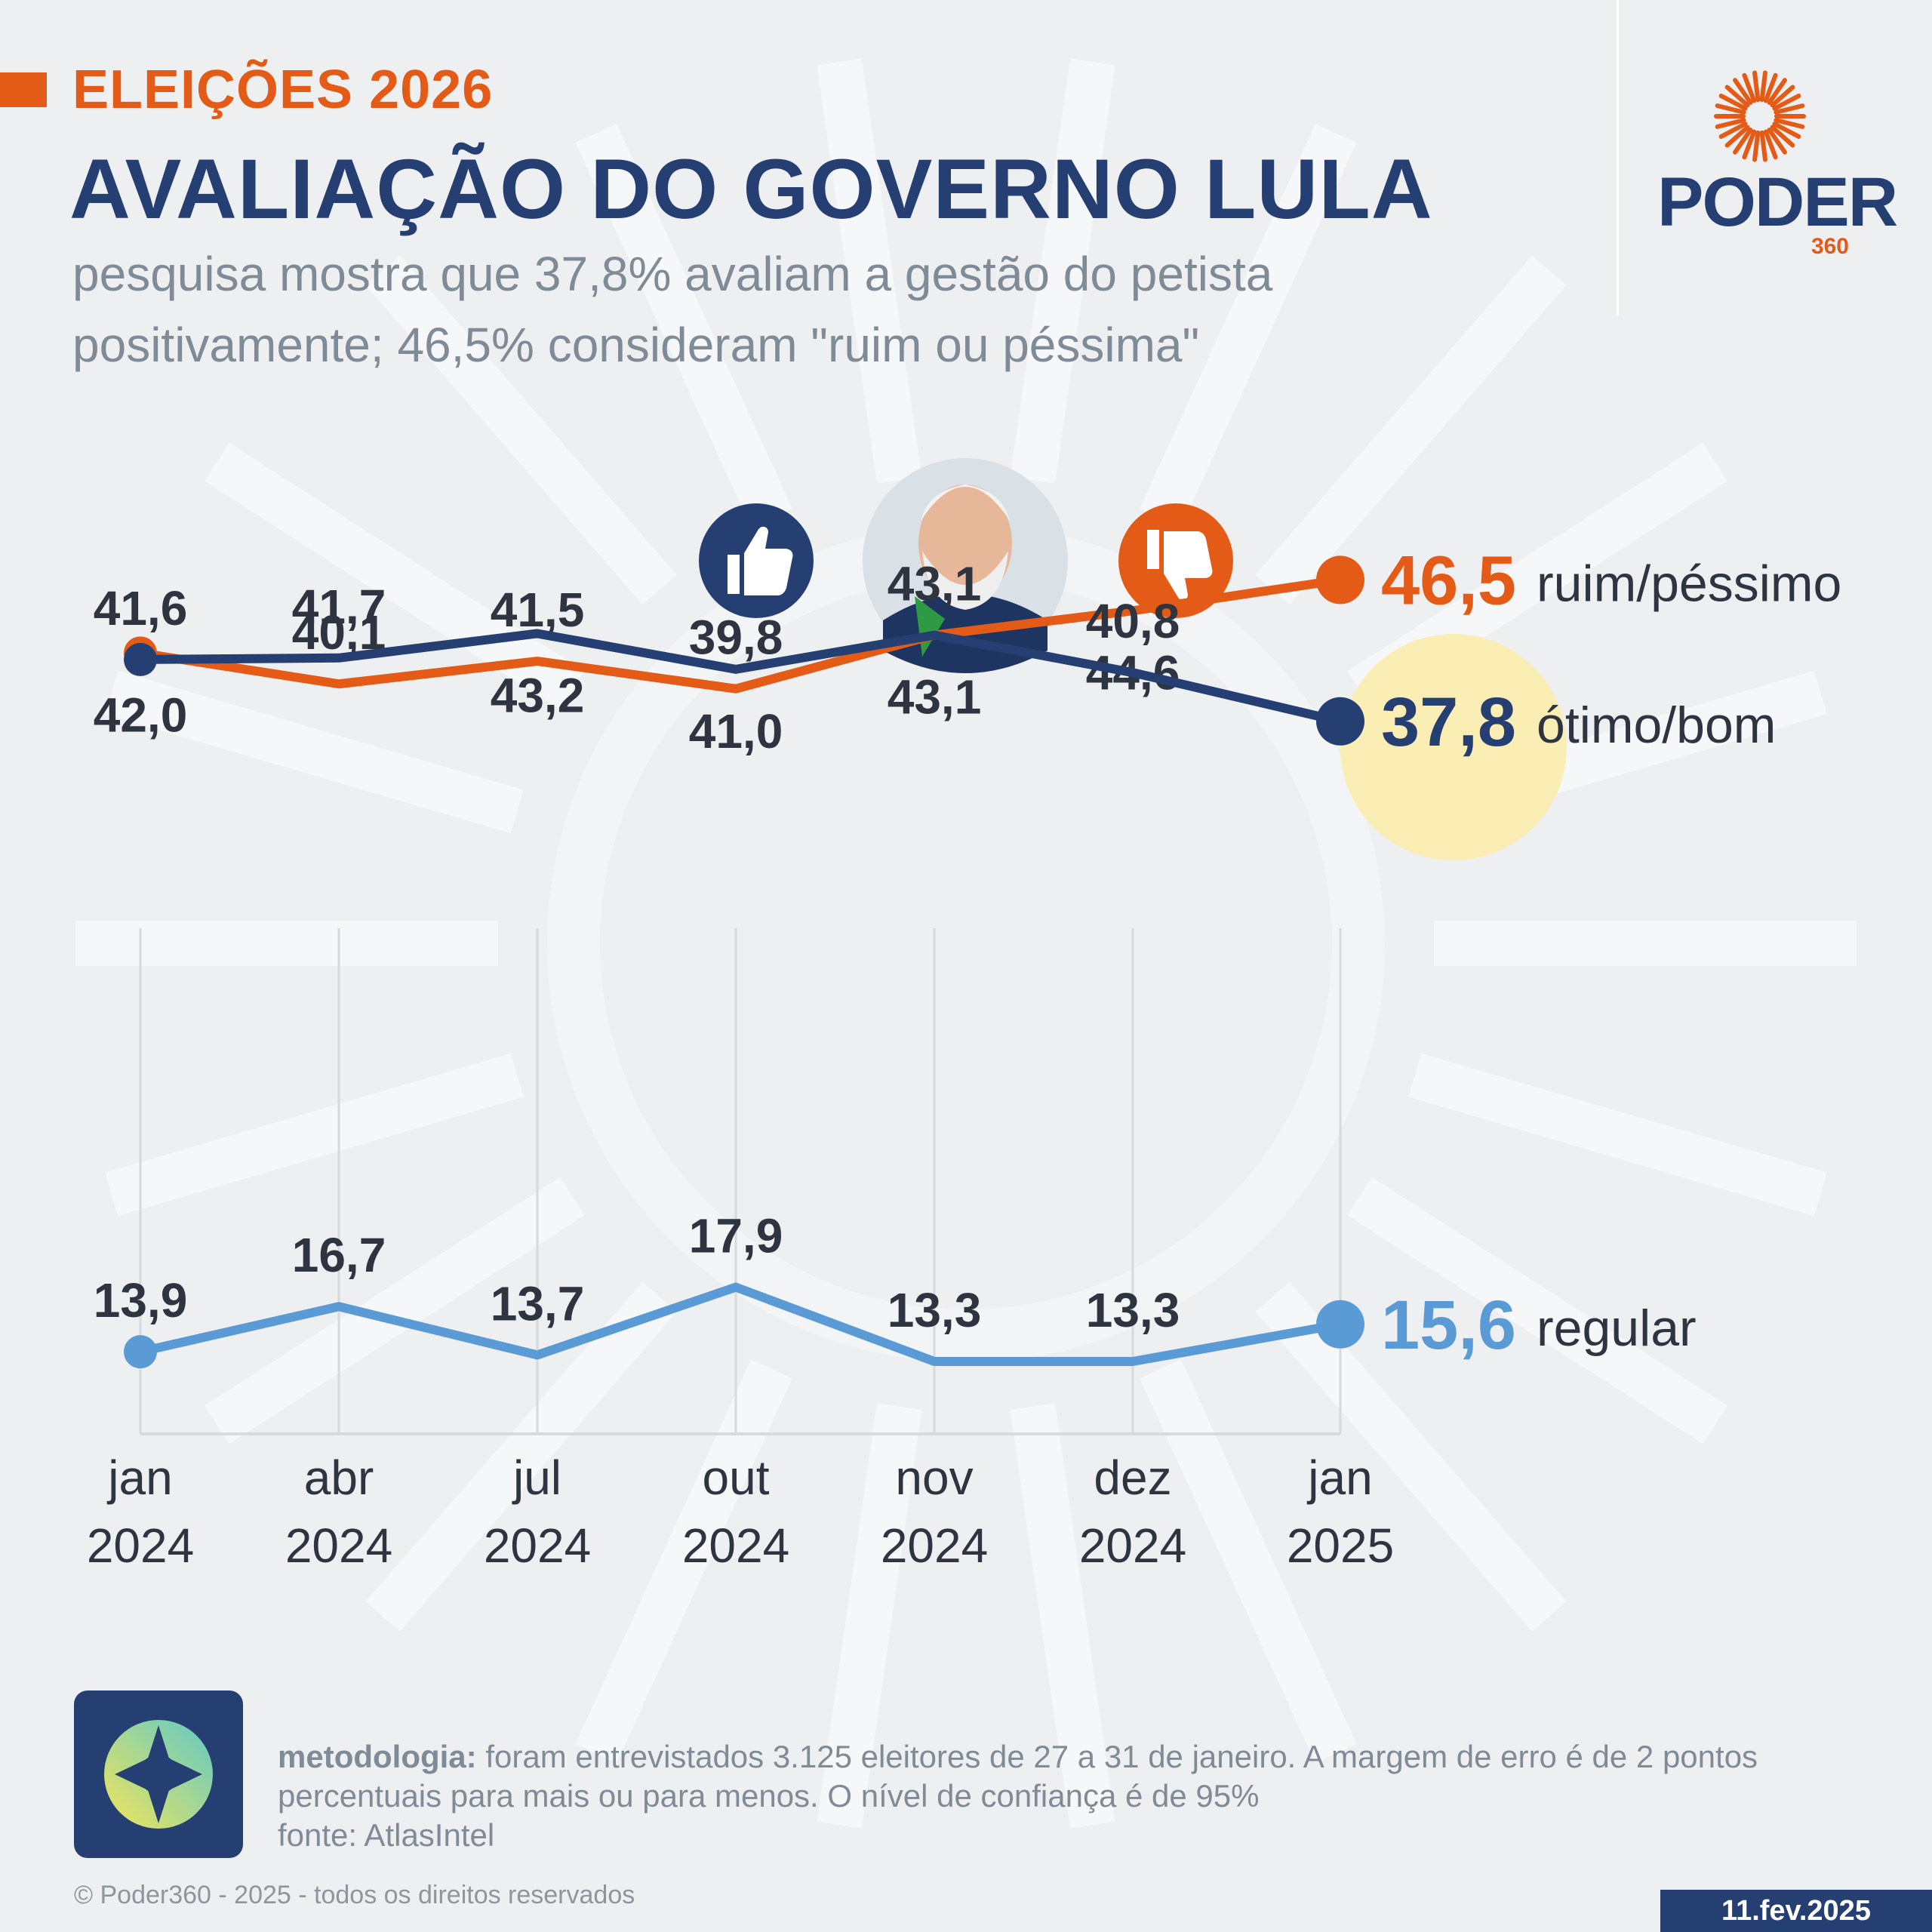 The height and width of the screenshot is (1932, 1932). What do you see at coordinates (756, 560) in the screenshot?
I see `thumbs-up-icon` at bounding box center [756, 560].